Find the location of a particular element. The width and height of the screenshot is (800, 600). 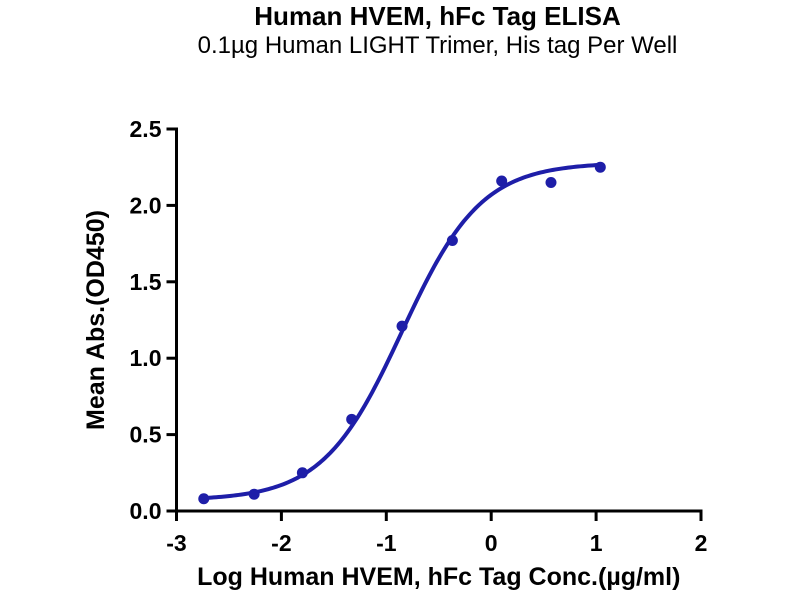

y-axis-title: Mean Abs.(OD450) is located at coordinates (96, 320).